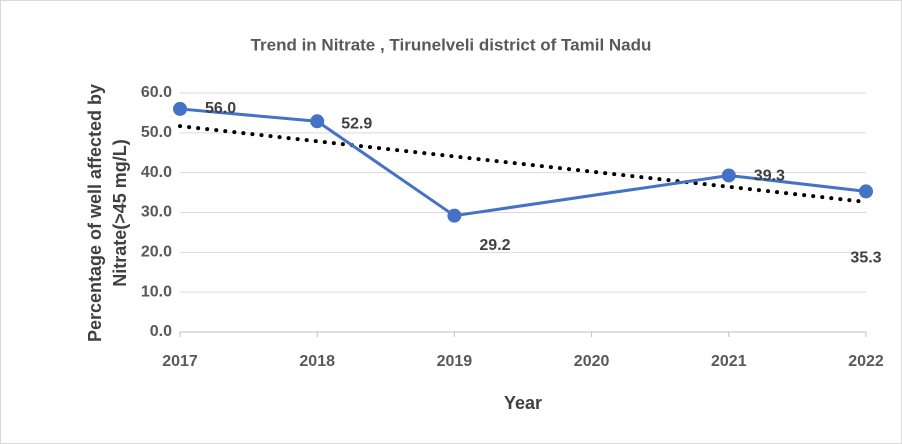 The height and width of the screenshot is (444, 902). What do you see at coordinates (156, 92) in the screenshot?
I see `y-tick-label: 60.0` at bounding box center [156, 92].